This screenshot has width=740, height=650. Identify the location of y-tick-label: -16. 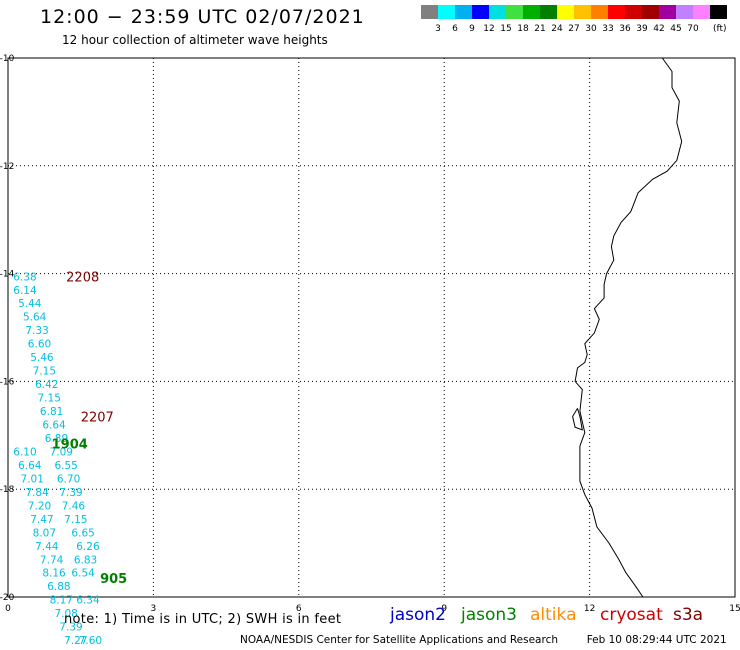
(7, 382).